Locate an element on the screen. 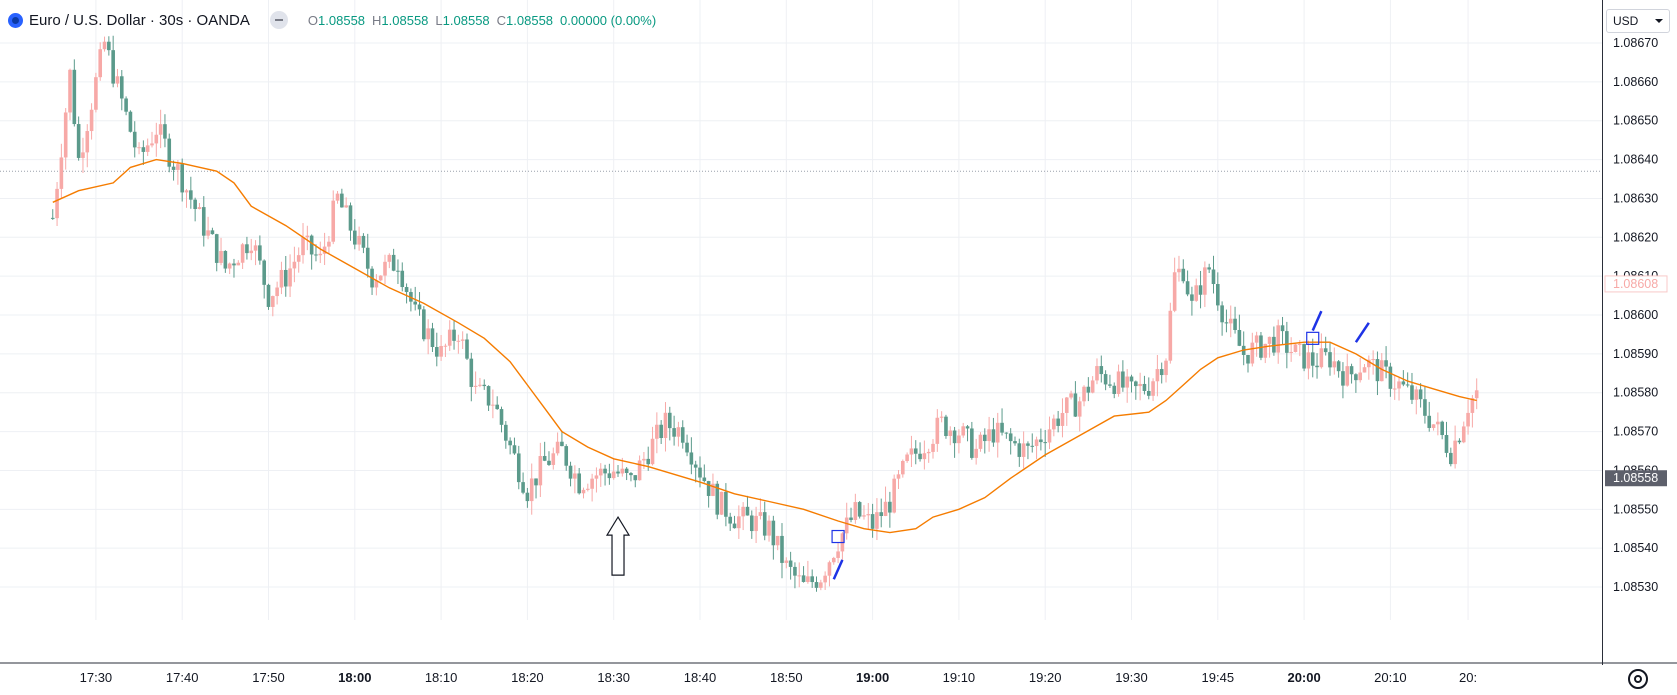 Image resolution: width=1677 pixels, height=695 pixels. time-tick-label: 18:00 is located at coordinates (354, 677).